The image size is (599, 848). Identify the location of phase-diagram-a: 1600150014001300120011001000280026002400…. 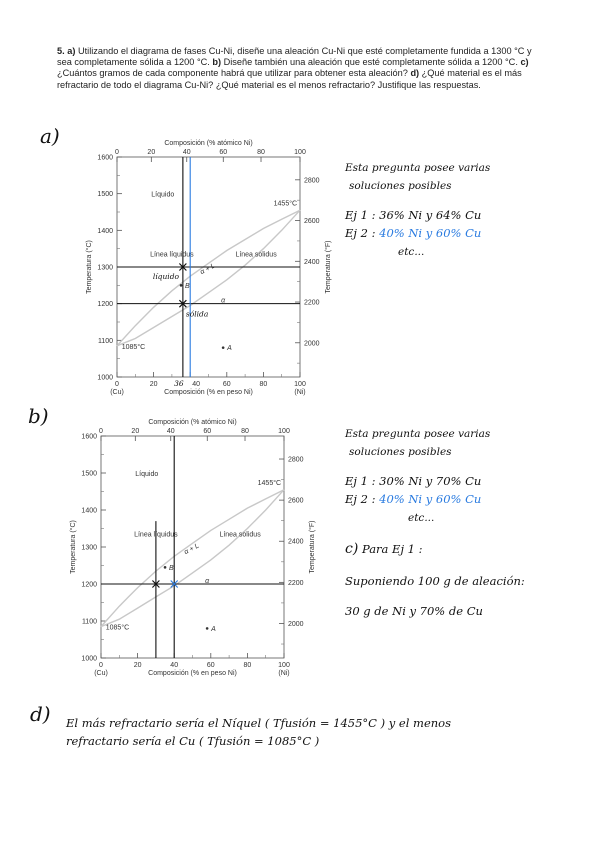
(208, 268).